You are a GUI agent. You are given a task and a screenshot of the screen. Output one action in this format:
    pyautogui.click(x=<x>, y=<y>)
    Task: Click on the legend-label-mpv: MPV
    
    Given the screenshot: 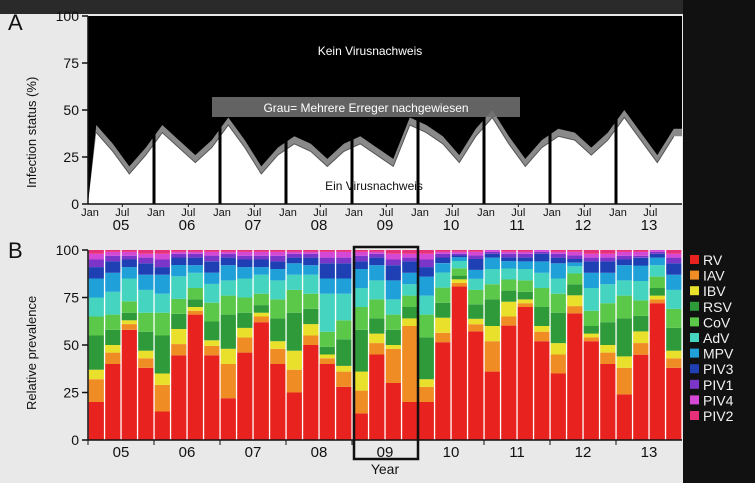 What is the action you would take?
    pyautogui.click(x=718, y=354)
    